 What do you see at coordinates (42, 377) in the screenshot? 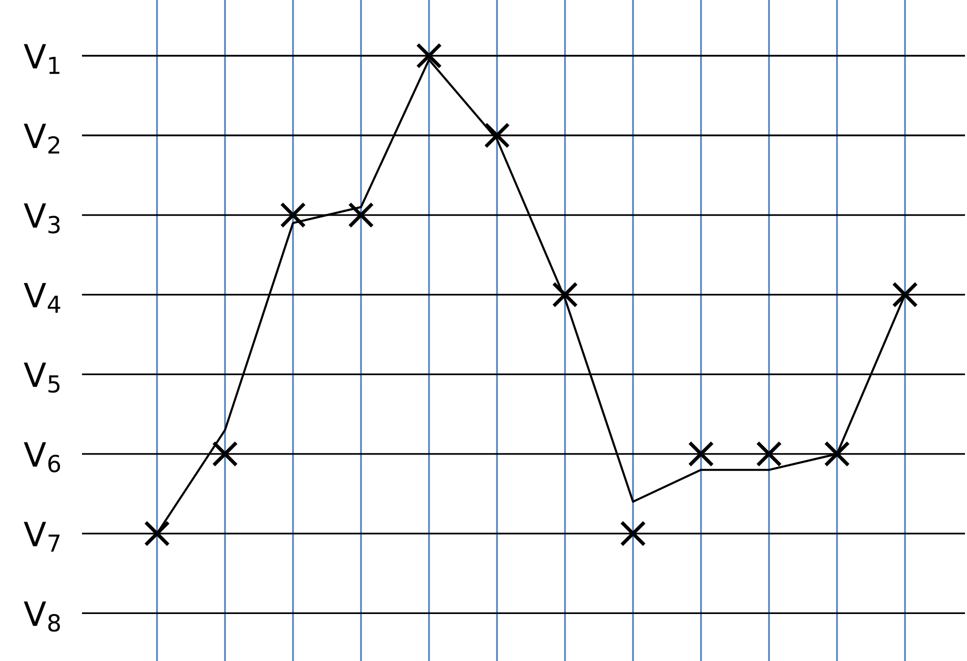
I see `y-tick-label: V$_{5}$` at bounding box center [42, 377].